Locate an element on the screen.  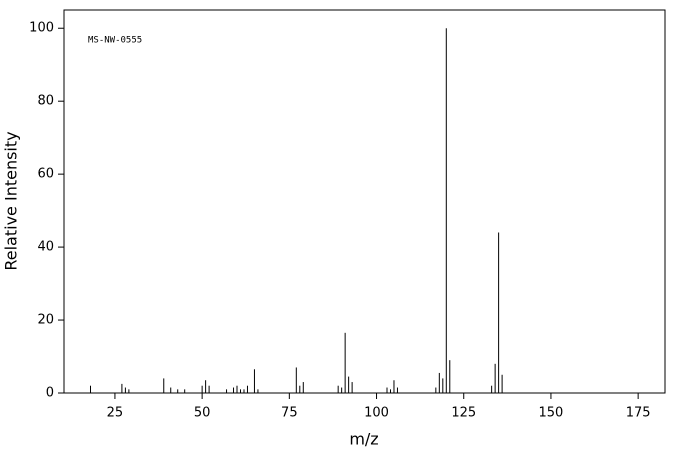
y-tick-label: 20 is located at coordinates (45, 320).